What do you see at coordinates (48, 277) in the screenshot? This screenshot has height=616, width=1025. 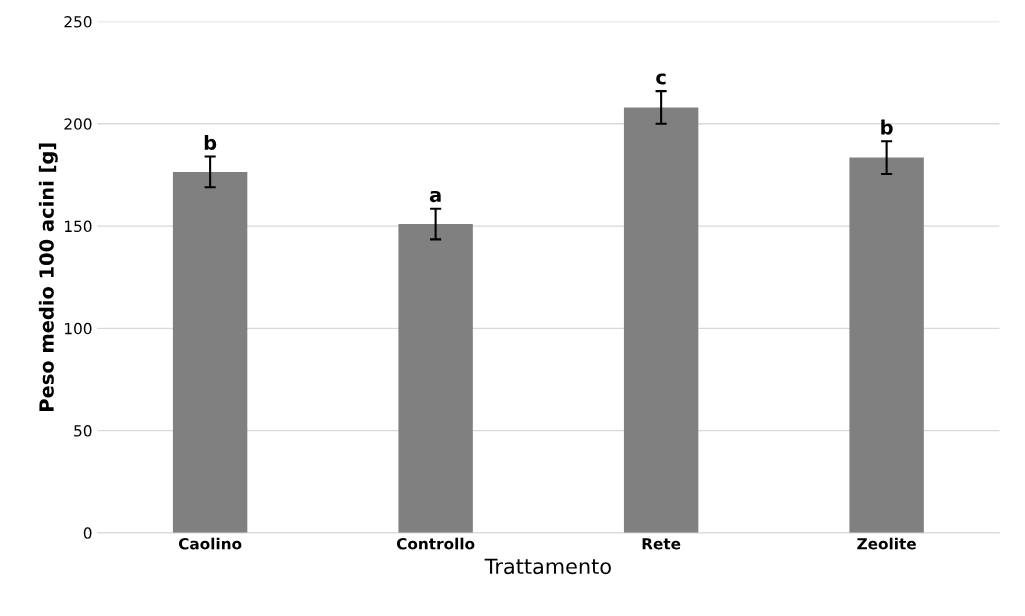 I see `y-axis-title: Peso medio 100 acini [g]` at bounding box center [48, 277].